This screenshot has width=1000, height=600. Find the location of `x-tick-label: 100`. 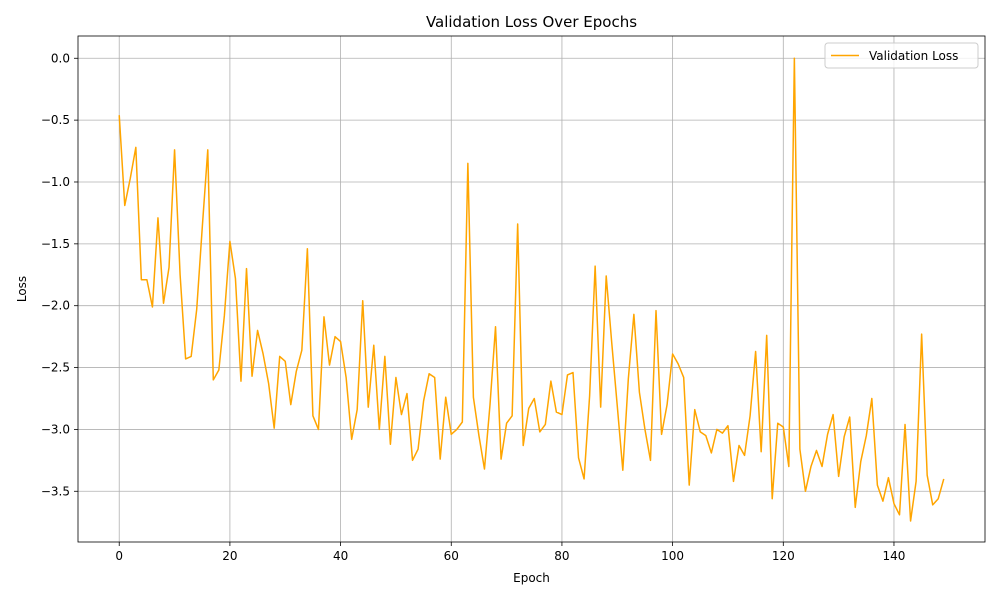

x-tick-label: 100 is located at coordinates (672, 556).